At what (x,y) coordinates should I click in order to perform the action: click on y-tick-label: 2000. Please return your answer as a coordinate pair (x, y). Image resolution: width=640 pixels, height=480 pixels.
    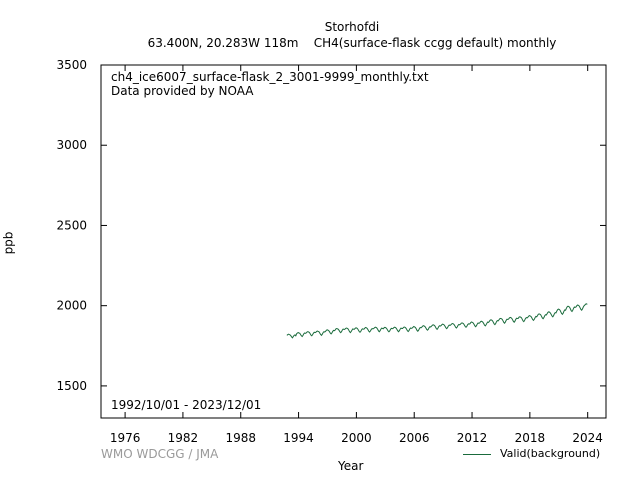
    Looking at the image, I should click on (71, 306).